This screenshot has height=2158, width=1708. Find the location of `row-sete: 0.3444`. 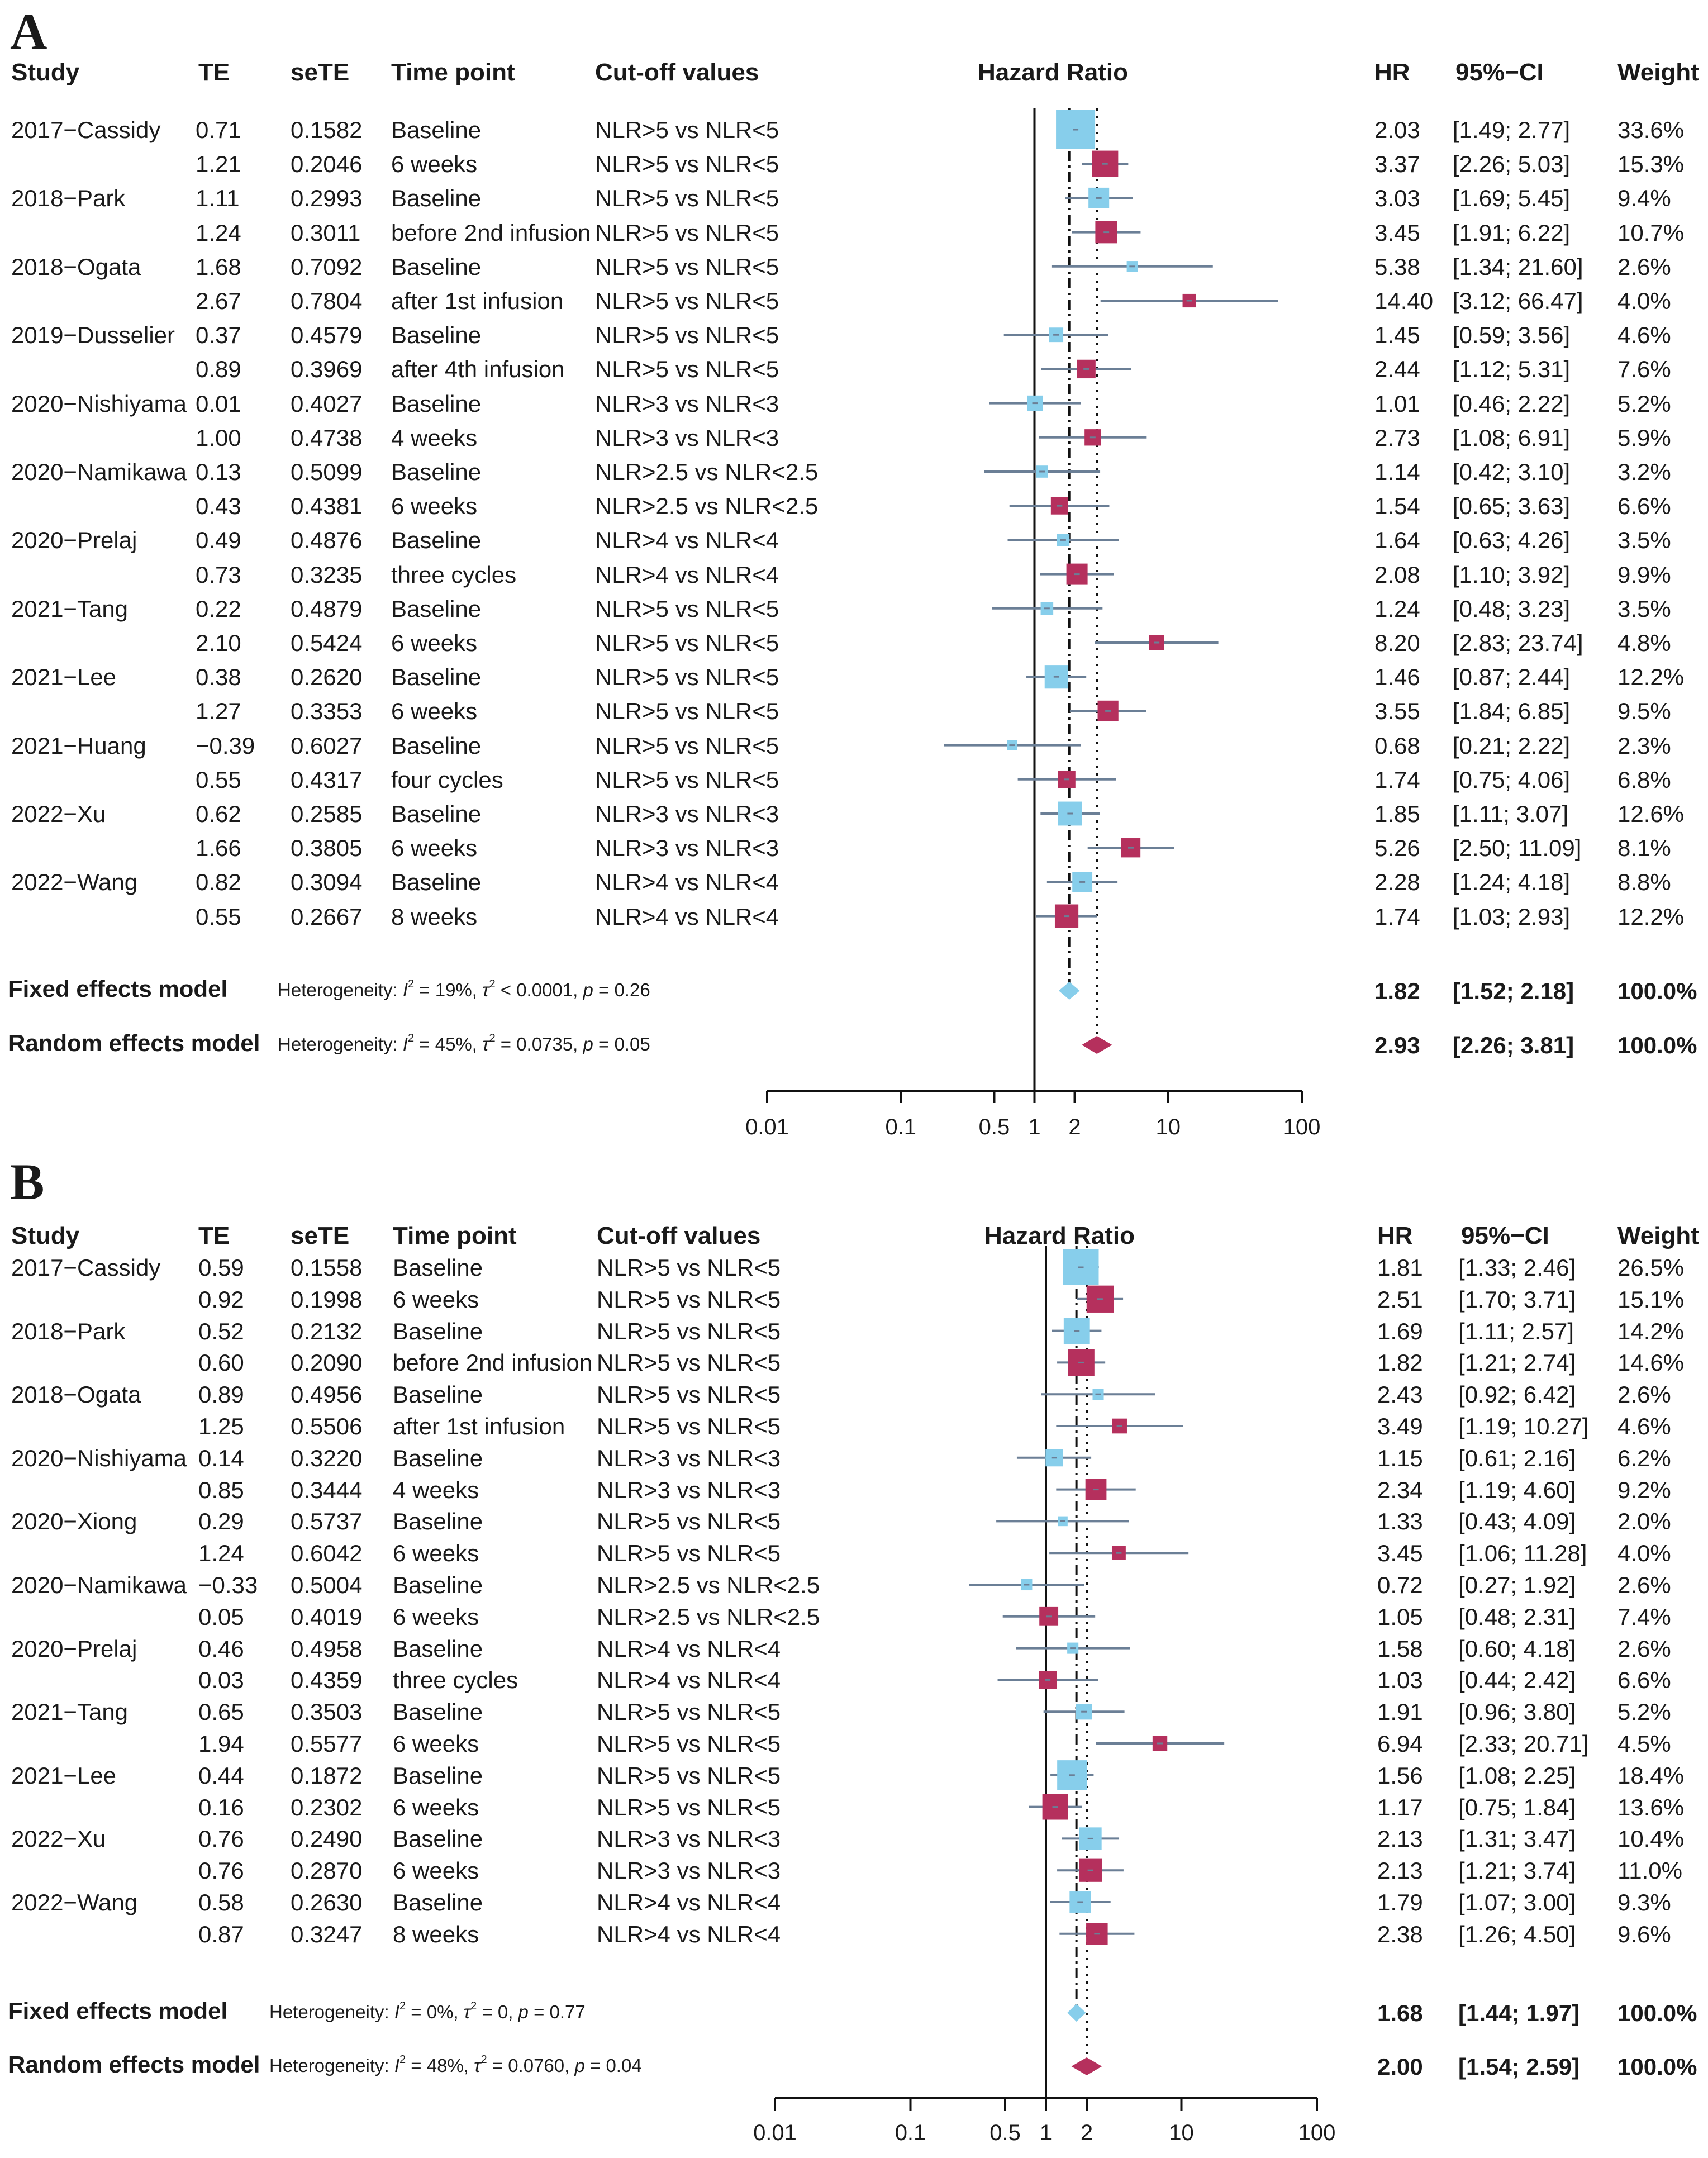

row-sete: 0.3444 is located at coordinates (327, 1489).